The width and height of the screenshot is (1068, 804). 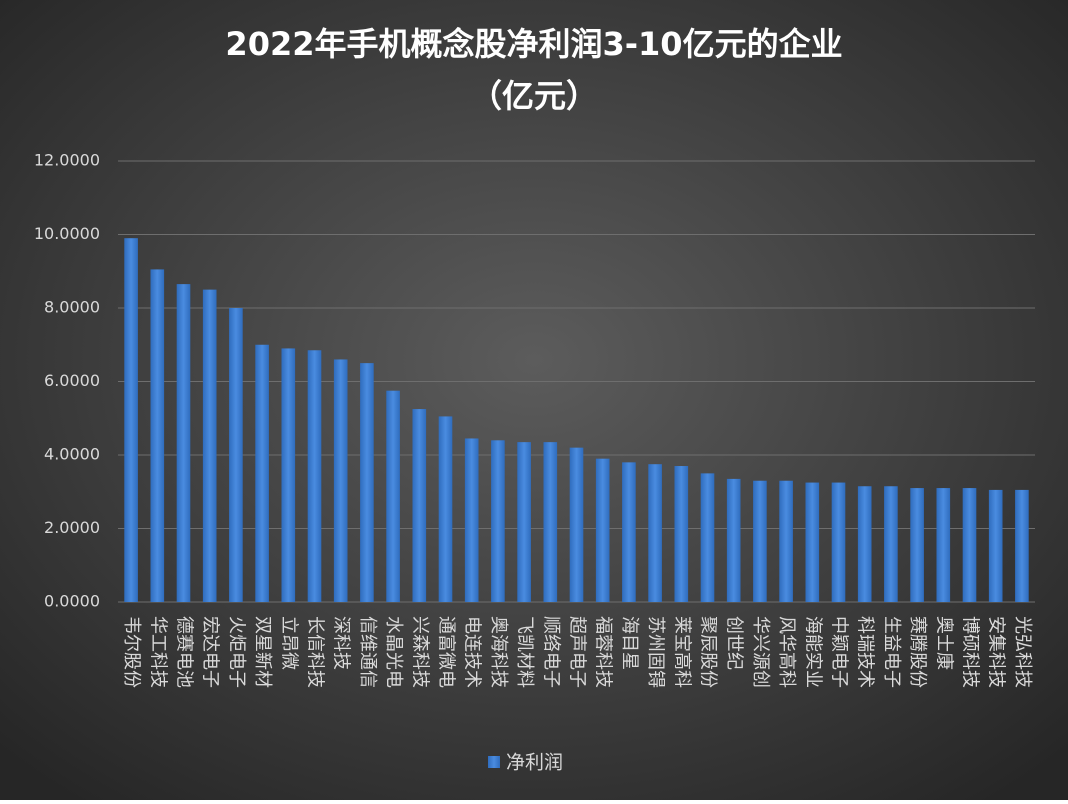 I want to click on x-tick-label: 科瑞技术, so click(x=865, y=652).